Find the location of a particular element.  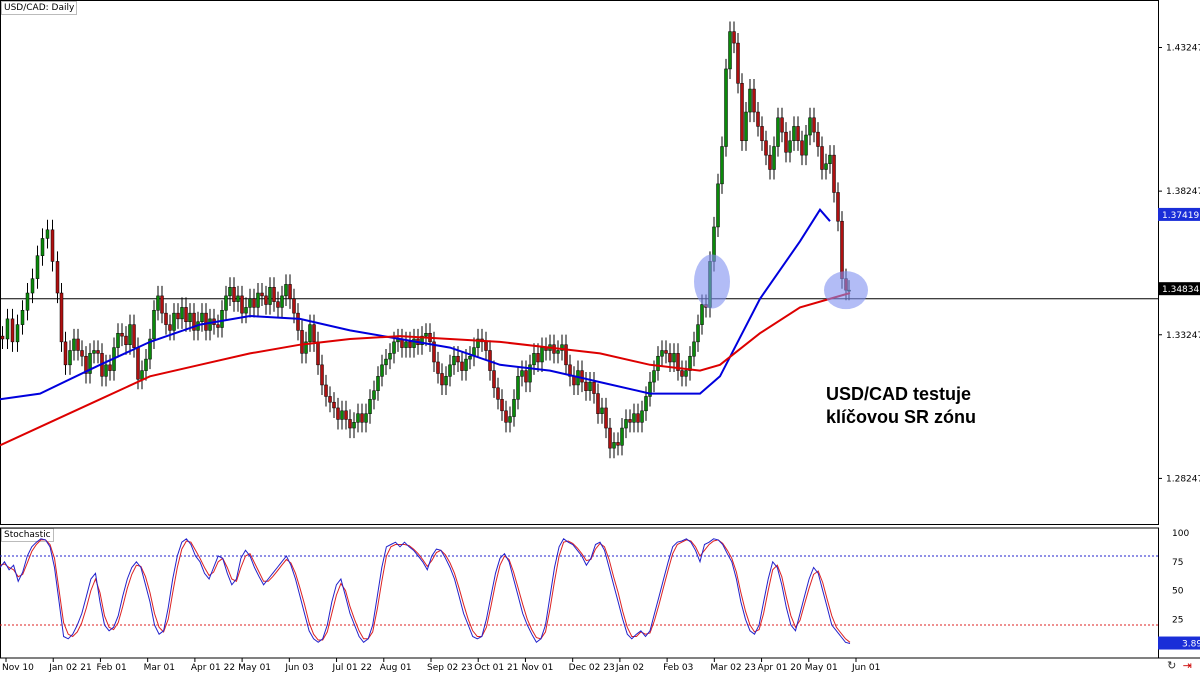

time-tick-label: Jun 01 is located at coordinates (865, 668).